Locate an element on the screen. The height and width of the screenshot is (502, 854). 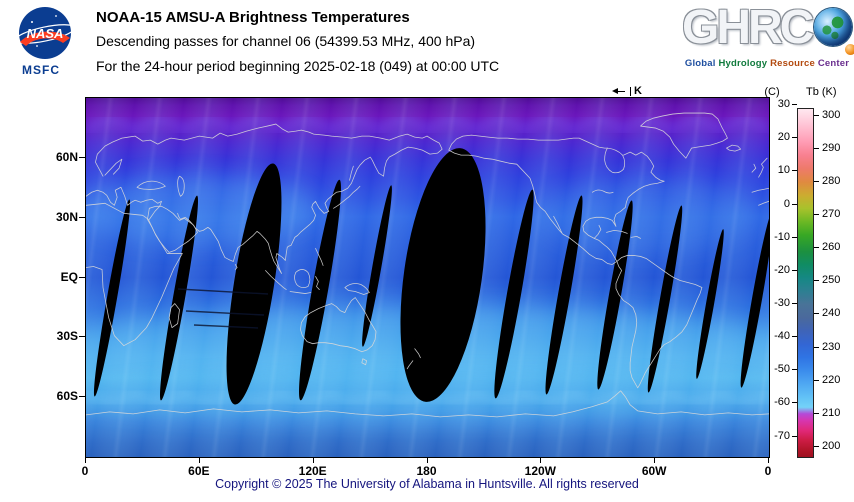
lon-tick-label: 0 is located at coordinates (768, 471).